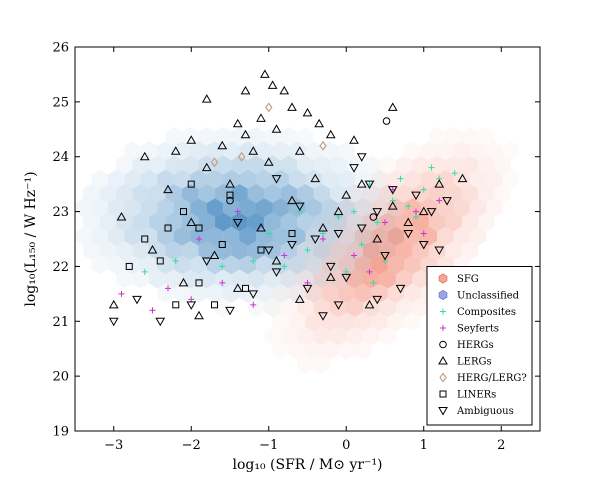 This screenshot has width=599, height=480. Describe the element at coordinates (60, 48) in the screenshot. I see `y-tick-label: 26` at that location.